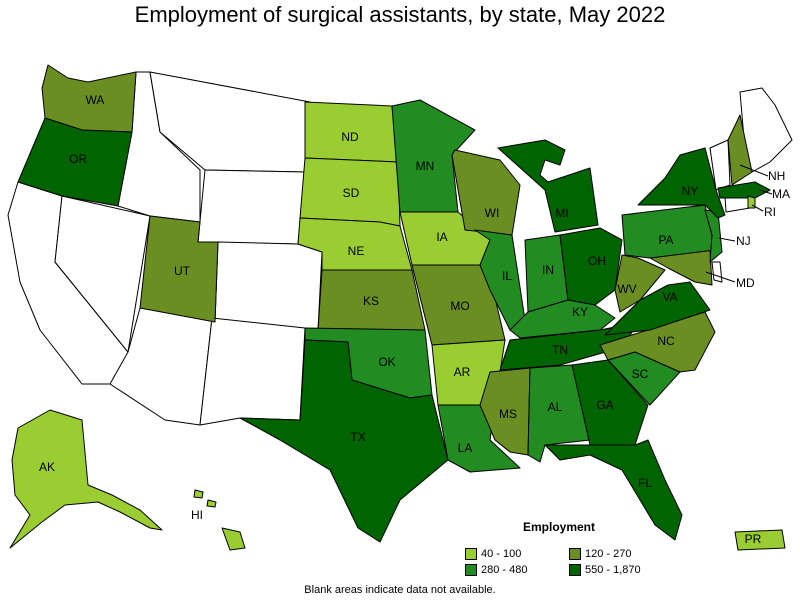 The width and height of the screenshot is (800, 600). Describe the element at coordinates (504, 570) in the screenshot. I see `legend-label: 280 - 480` at that location.